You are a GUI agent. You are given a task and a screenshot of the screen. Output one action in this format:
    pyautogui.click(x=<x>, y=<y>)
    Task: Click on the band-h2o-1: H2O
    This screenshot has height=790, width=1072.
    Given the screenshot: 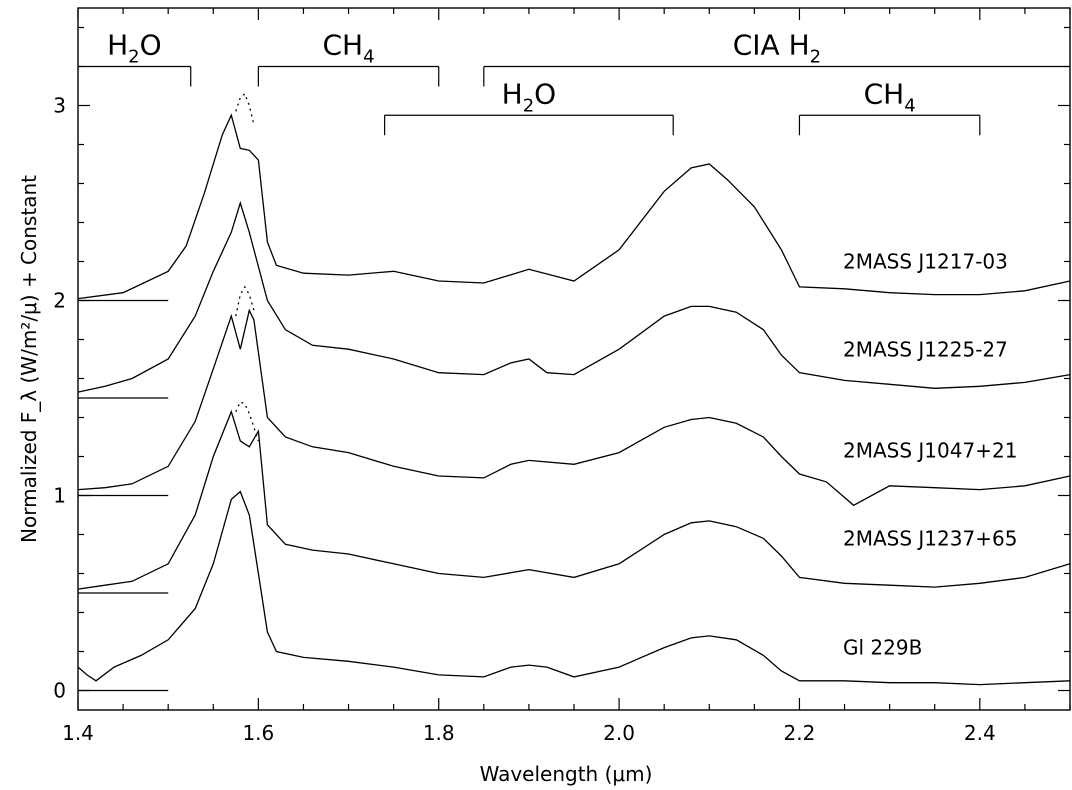 What is the action you would take?
    pyautogui.click(x=135, y=58)
    